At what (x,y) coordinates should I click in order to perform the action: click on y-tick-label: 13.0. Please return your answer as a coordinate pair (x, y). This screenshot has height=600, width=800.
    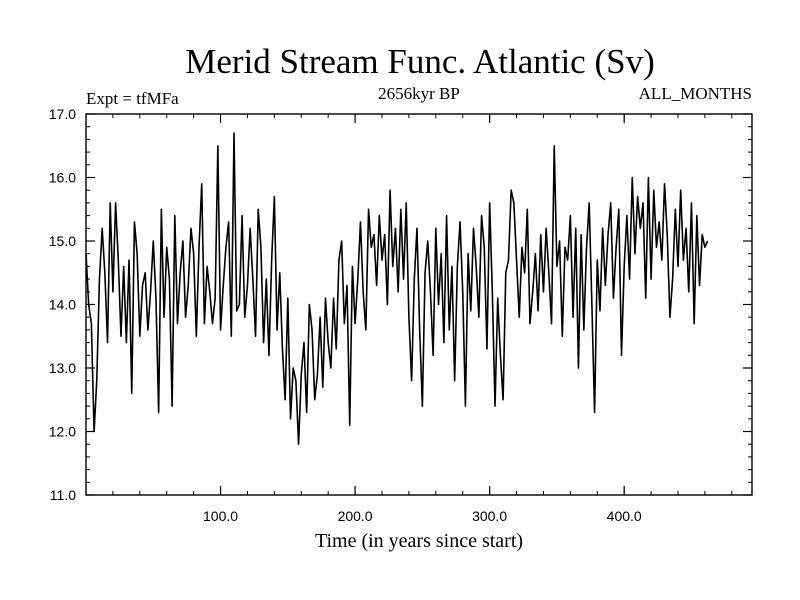
    Looking at the image, I should click on (62, 368).